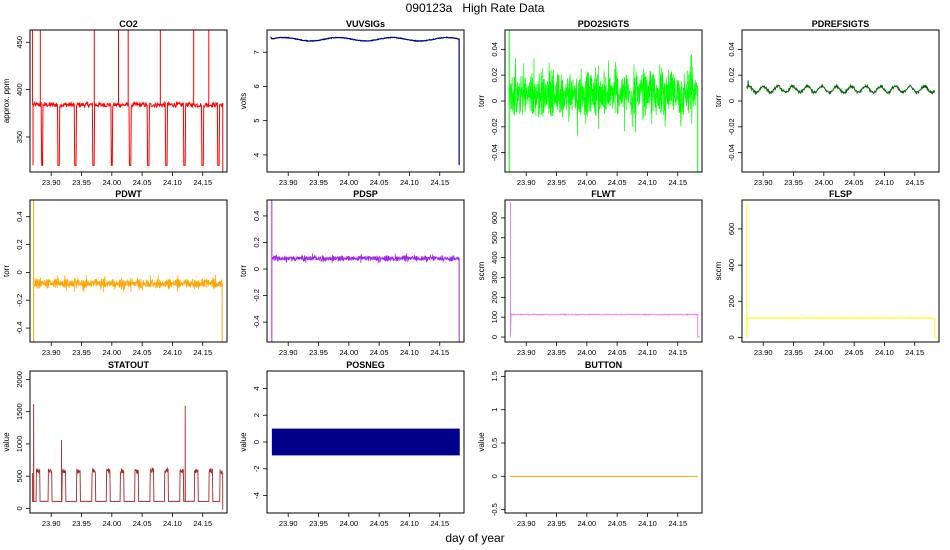  Describe the element at coordinates (494, 75) in the screenshot. I see `y-tick-label: 0.02` at that location.